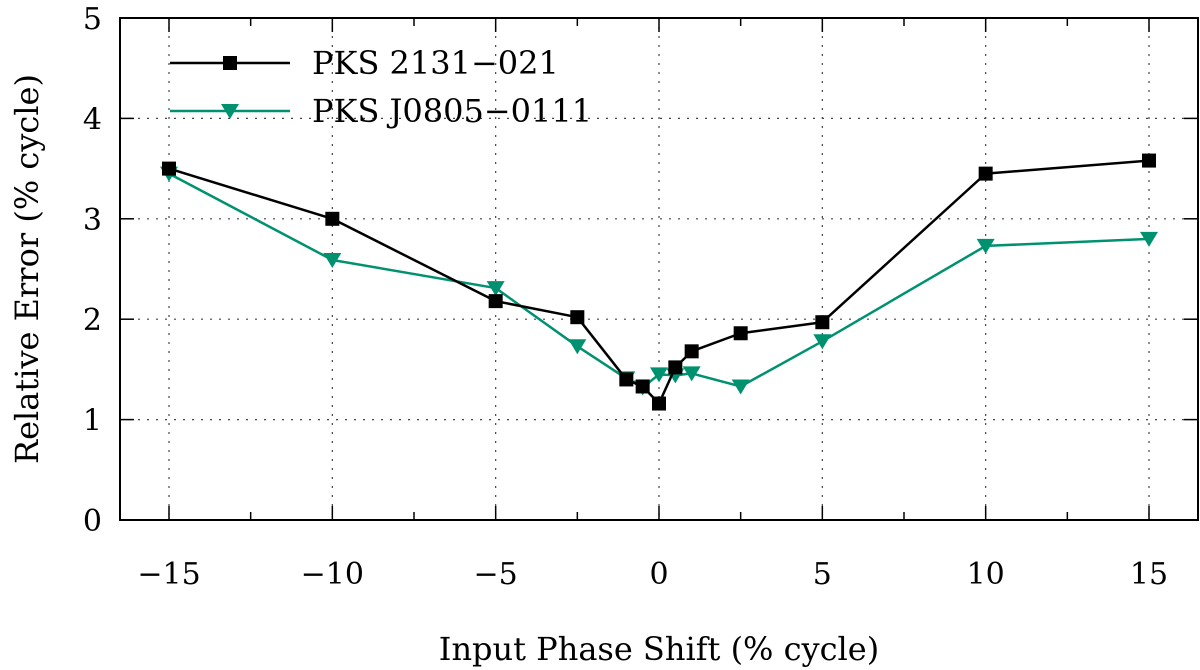  I want to click on x-tick-label: 15, so click(1149, 574).